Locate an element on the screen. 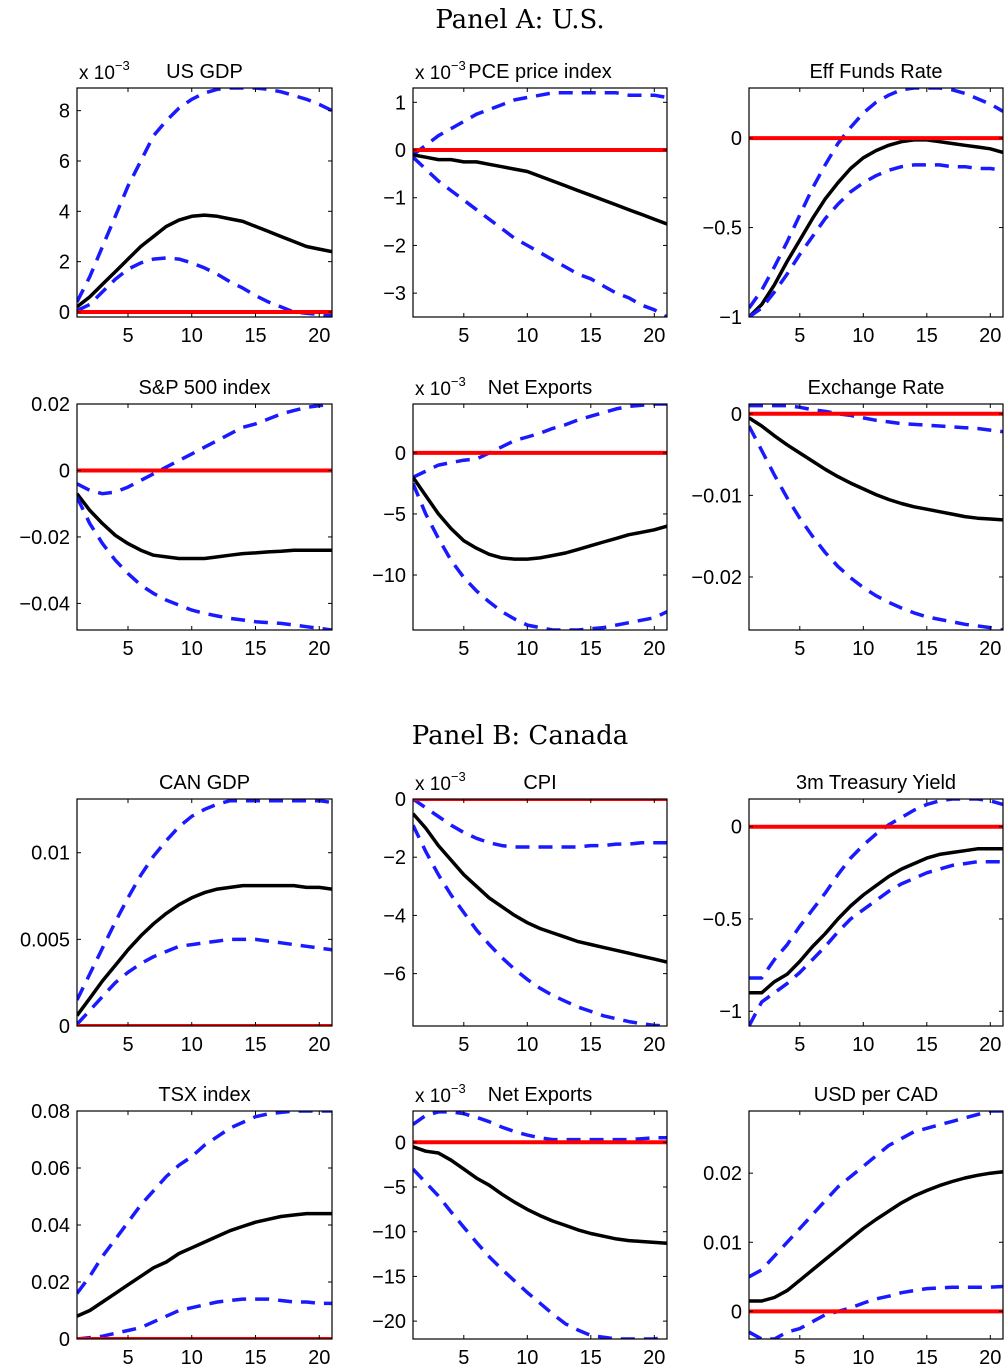  chart-title: PCE price index is located at coordinates (539, 72).